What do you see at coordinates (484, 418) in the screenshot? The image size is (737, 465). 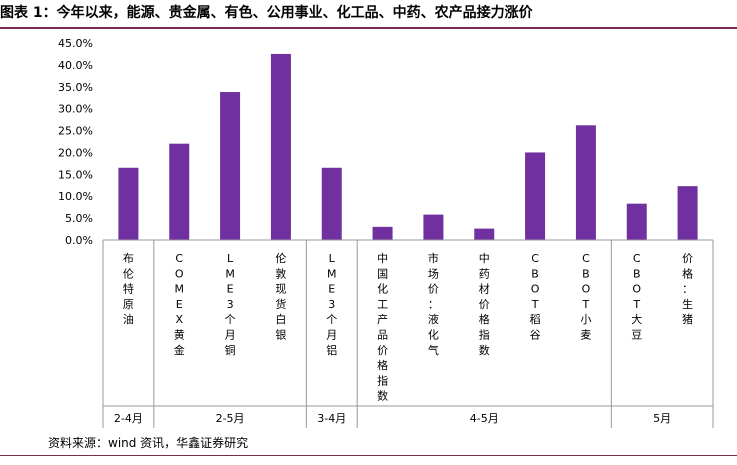 I see `group-label: 4-5月` at bounding box center [484, 418].